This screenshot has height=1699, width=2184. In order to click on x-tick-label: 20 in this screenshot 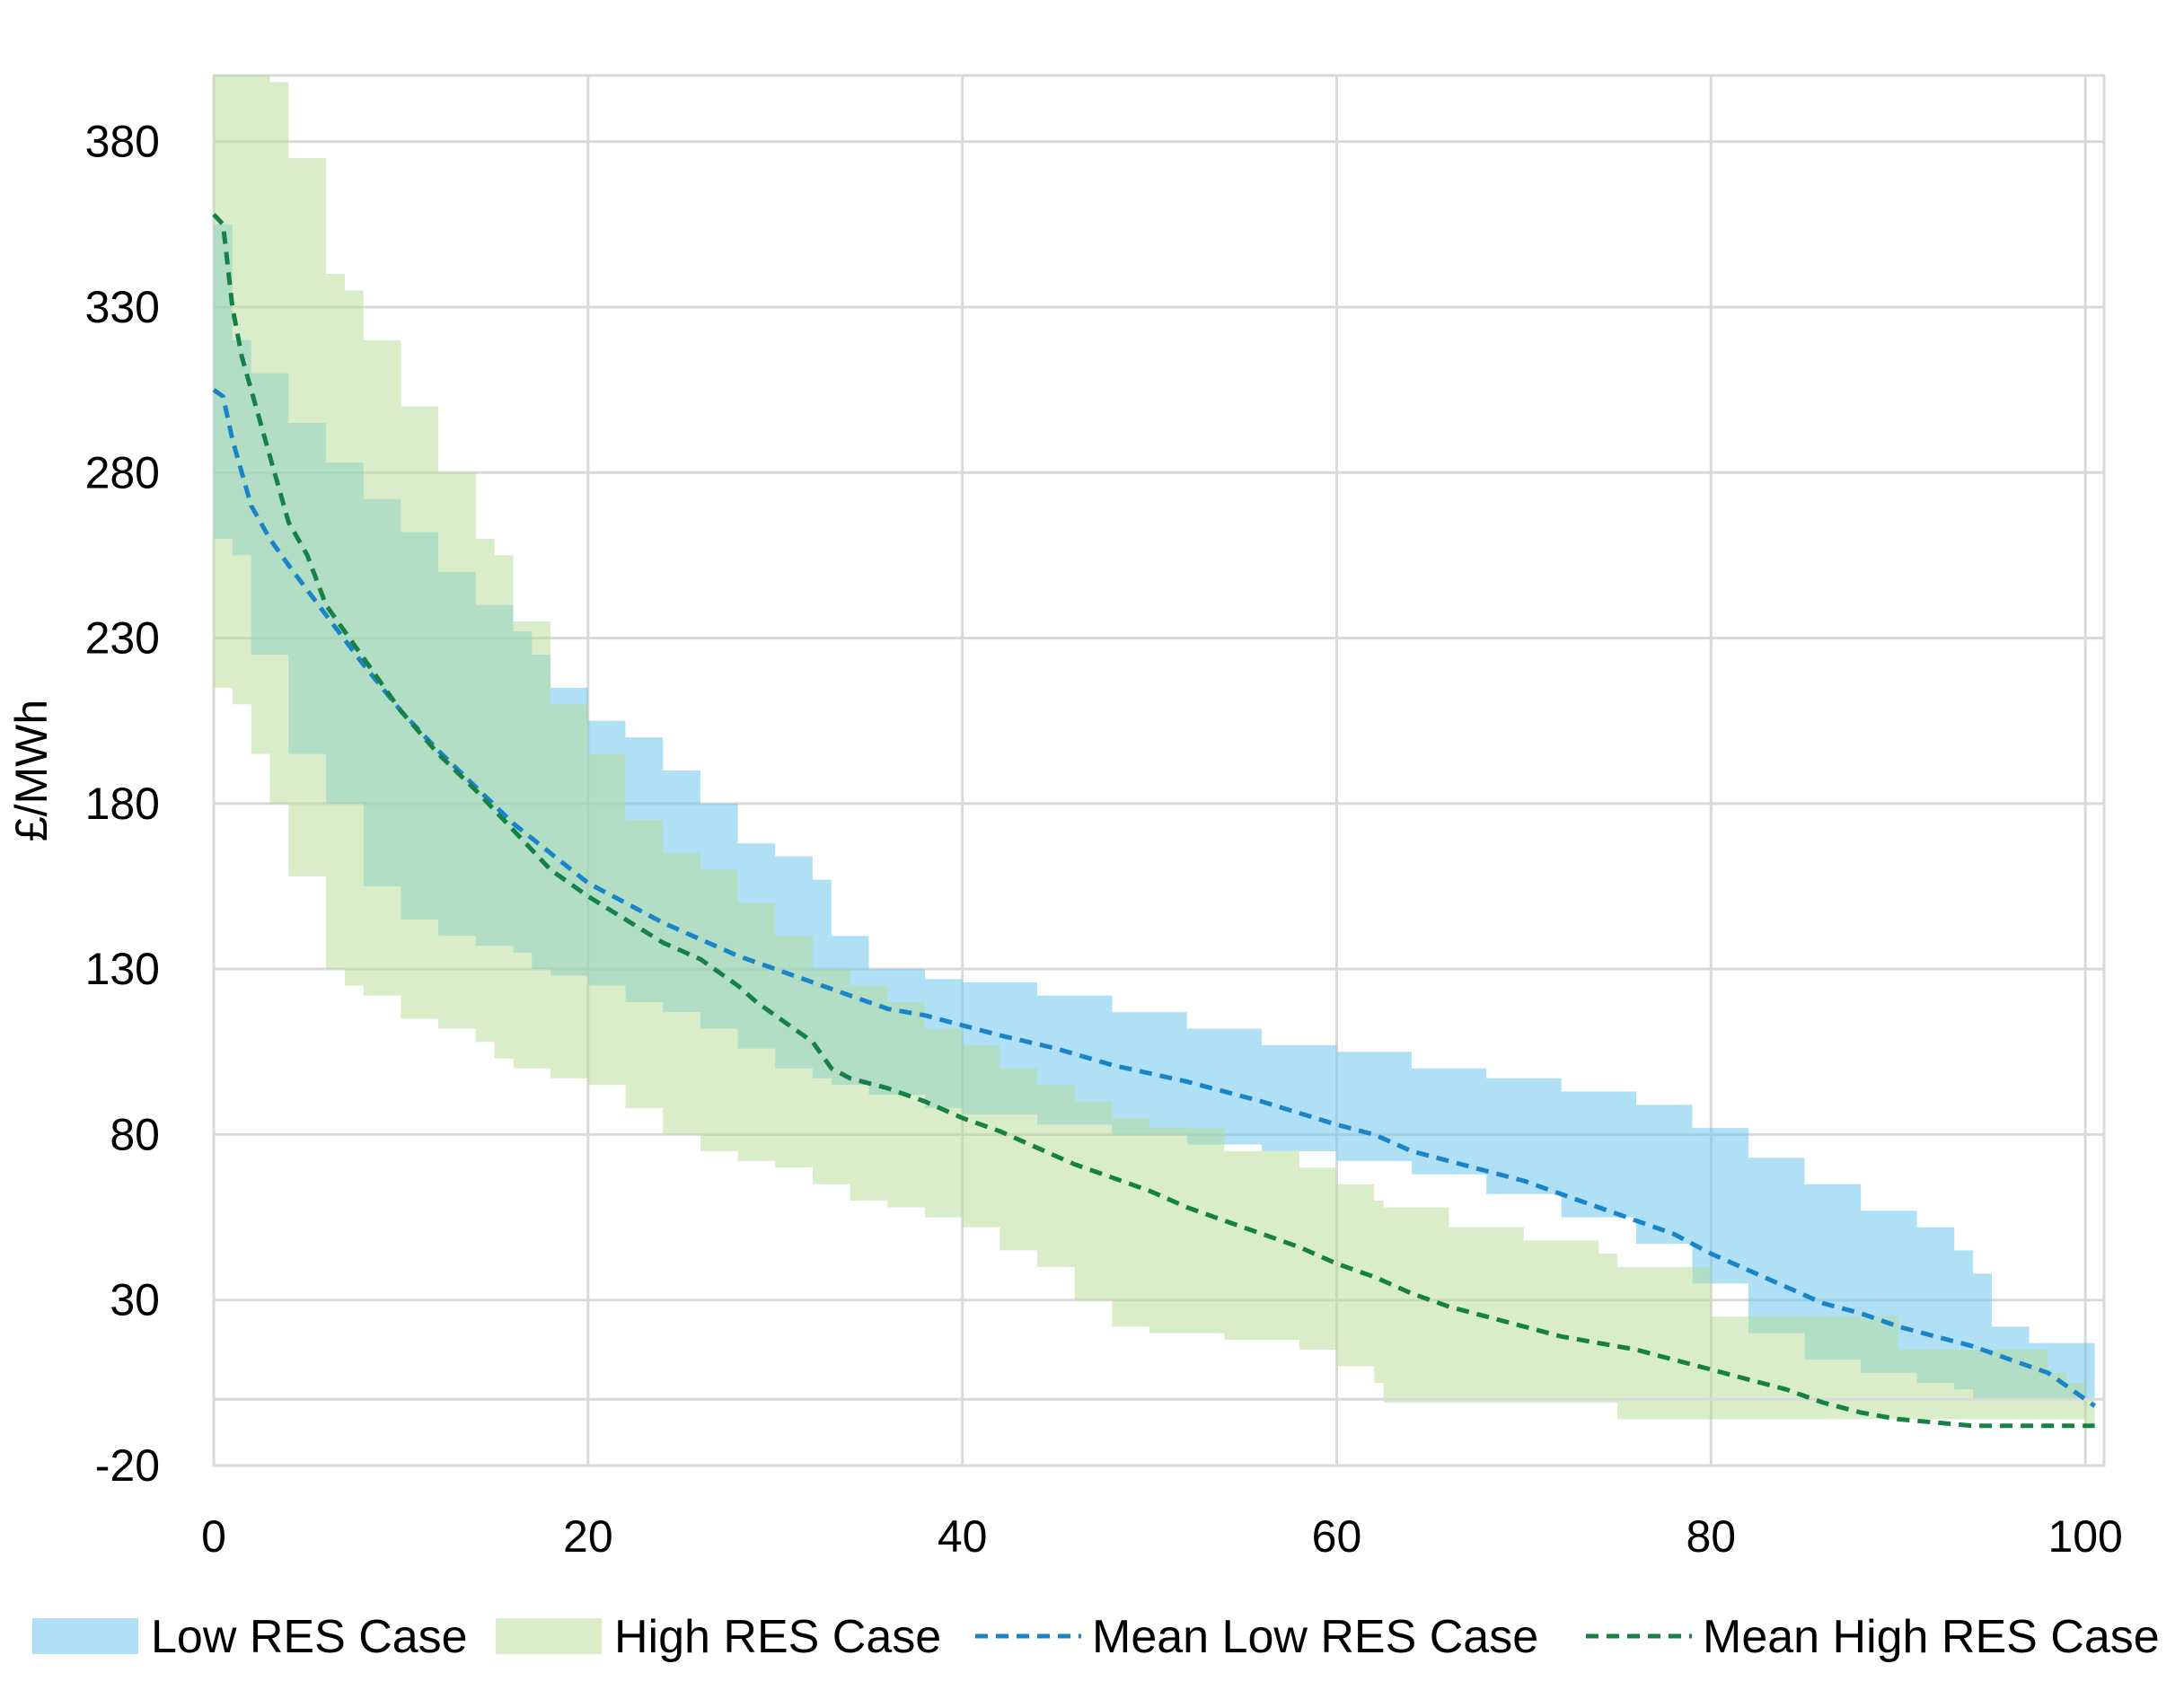, I will do `click(588, 1536)`.